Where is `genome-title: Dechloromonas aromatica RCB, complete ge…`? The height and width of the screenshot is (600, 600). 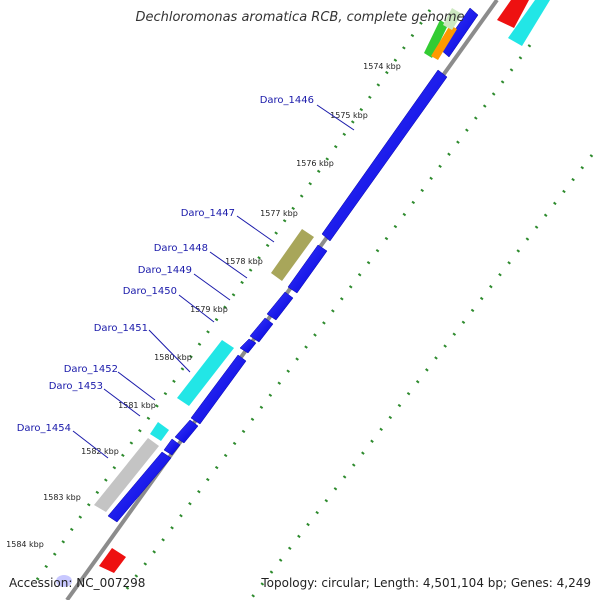
genome-title: Dechloromonas aromatica RCB, complete ge… is located at coordinates (300, 17).